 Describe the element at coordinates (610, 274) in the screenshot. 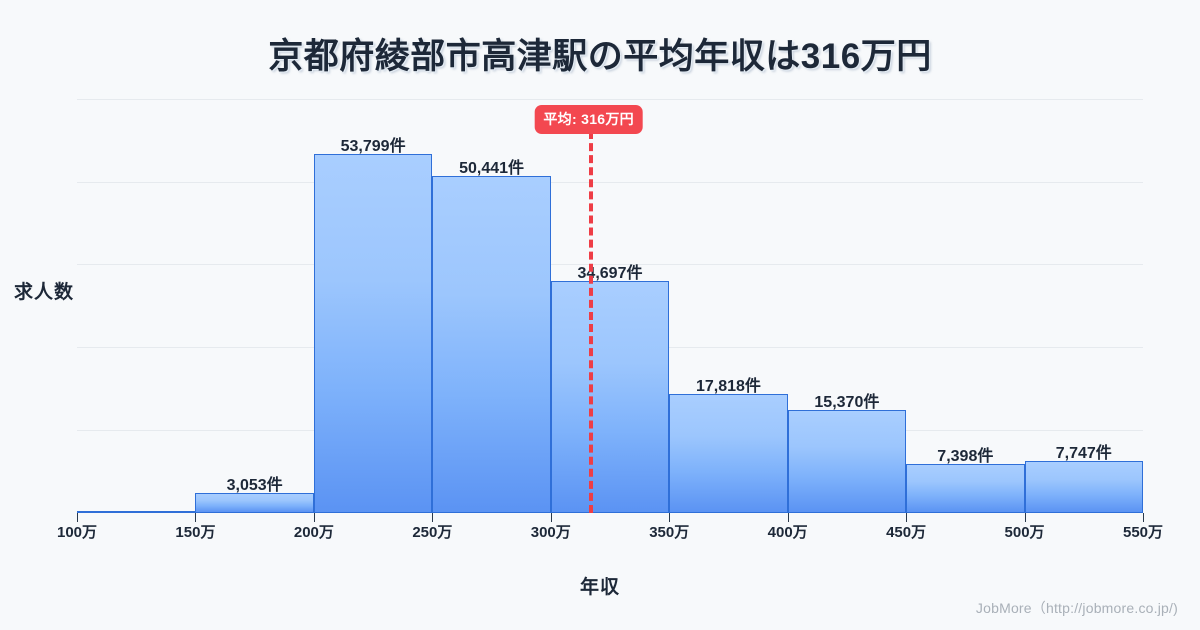

I see `bar-value-label: 34,697件` at that location.